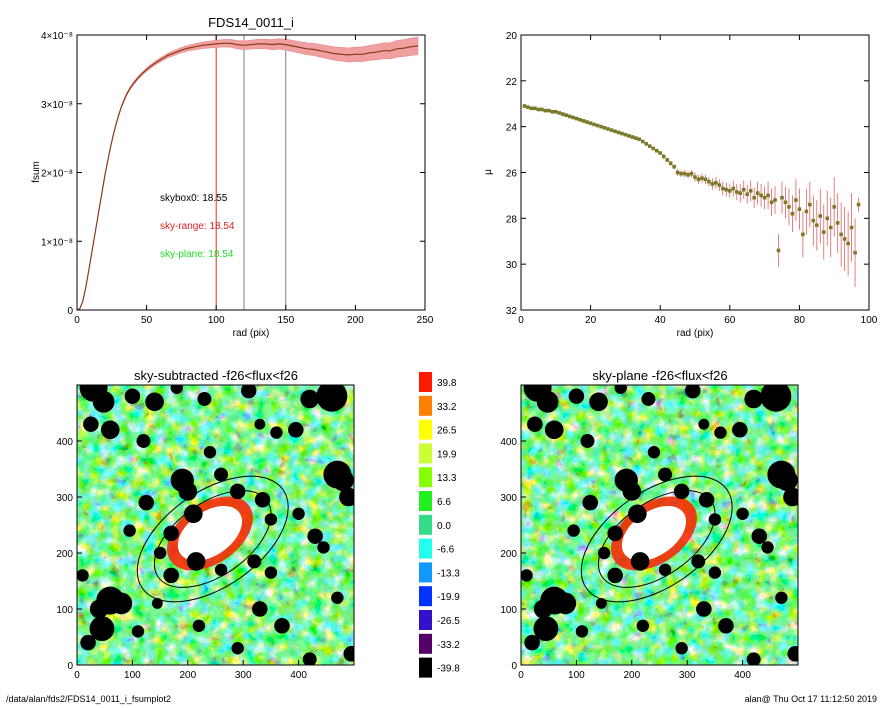 The image size is (885, 708). I want to click on colorbar-label: -26.5, so click(448, 621).